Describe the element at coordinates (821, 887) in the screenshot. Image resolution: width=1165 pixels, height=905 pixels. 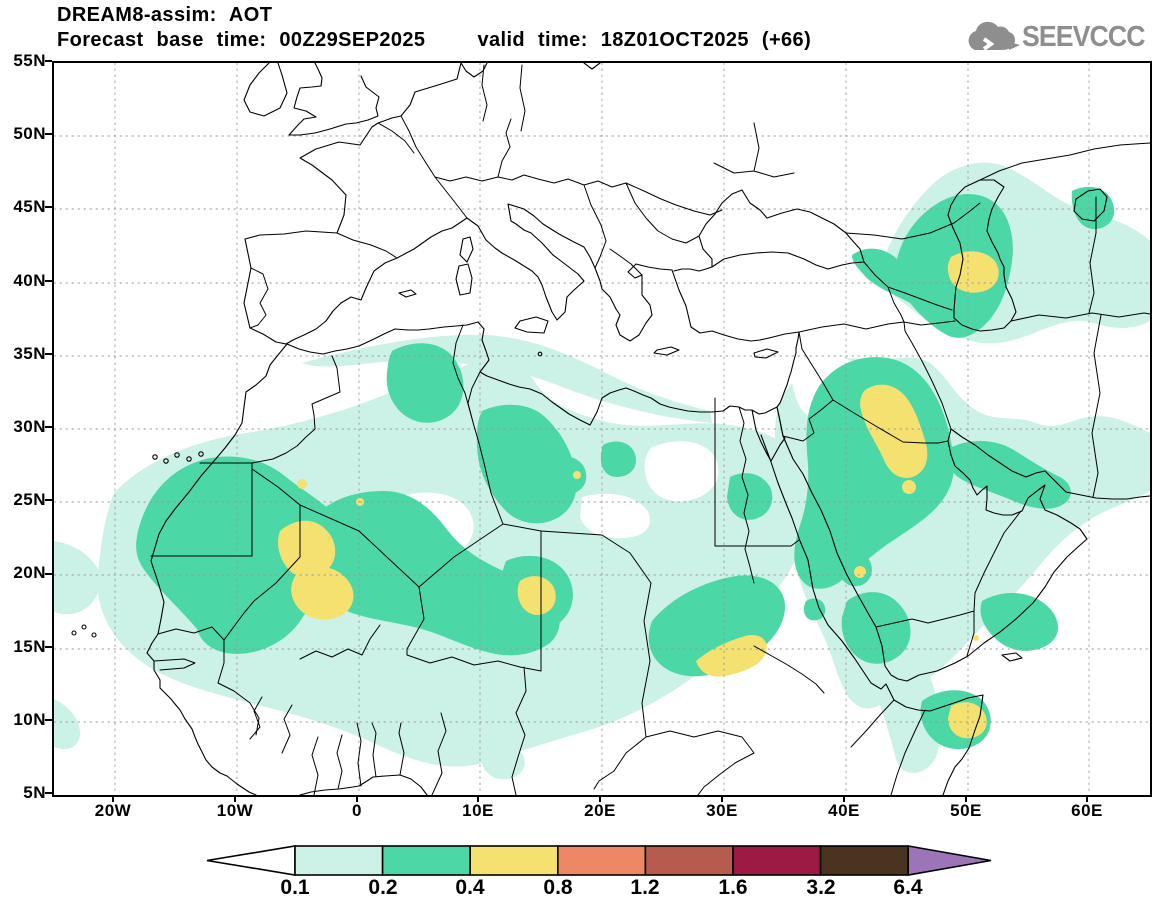
I see `colorbar-label-3p2: 3.2` at that location.